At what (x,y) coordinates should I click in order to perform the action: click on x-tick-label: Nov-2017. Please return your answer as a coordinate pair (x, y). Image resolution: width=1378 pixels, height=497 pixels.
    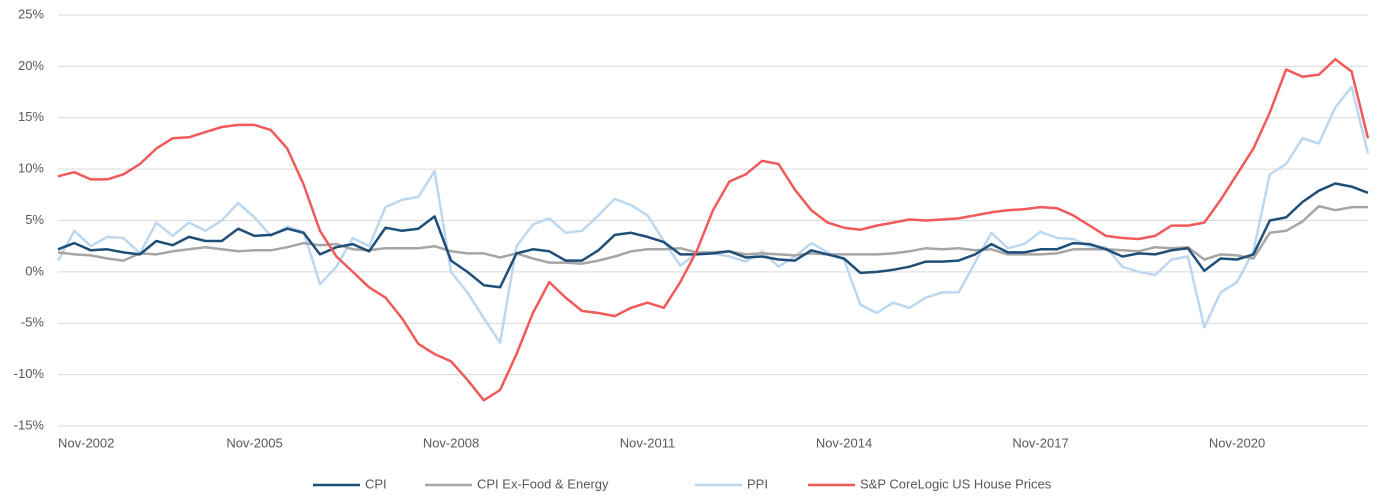
    Looking at the image, I should click on (1040, 442).